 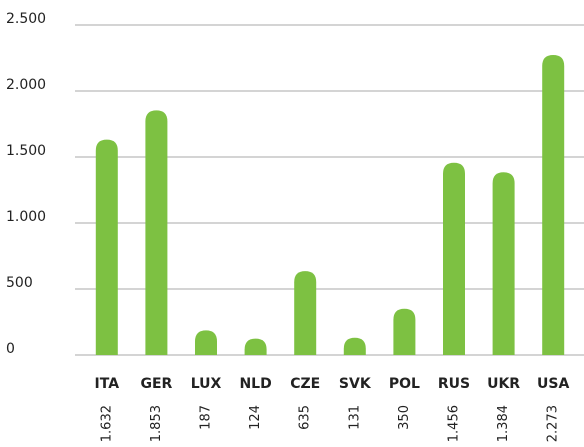 What do you see at coordinates (26, 217) in the screenshot?
I see `y-tick-label: 1.000` at bounding box center [26, 217].